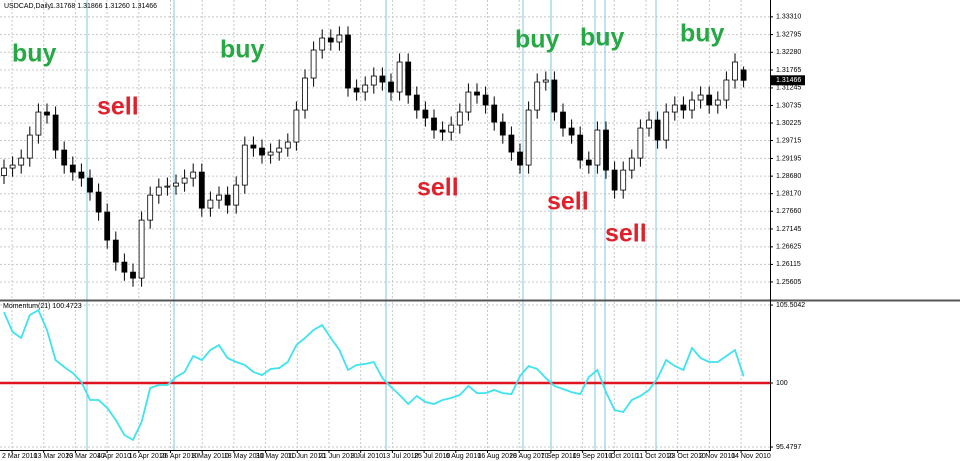 The image size is (960, 461). Describe the element at coordinates (400, 456) in the screenshot. I see `x-tick-label: 13 Jul 2010` at that location.